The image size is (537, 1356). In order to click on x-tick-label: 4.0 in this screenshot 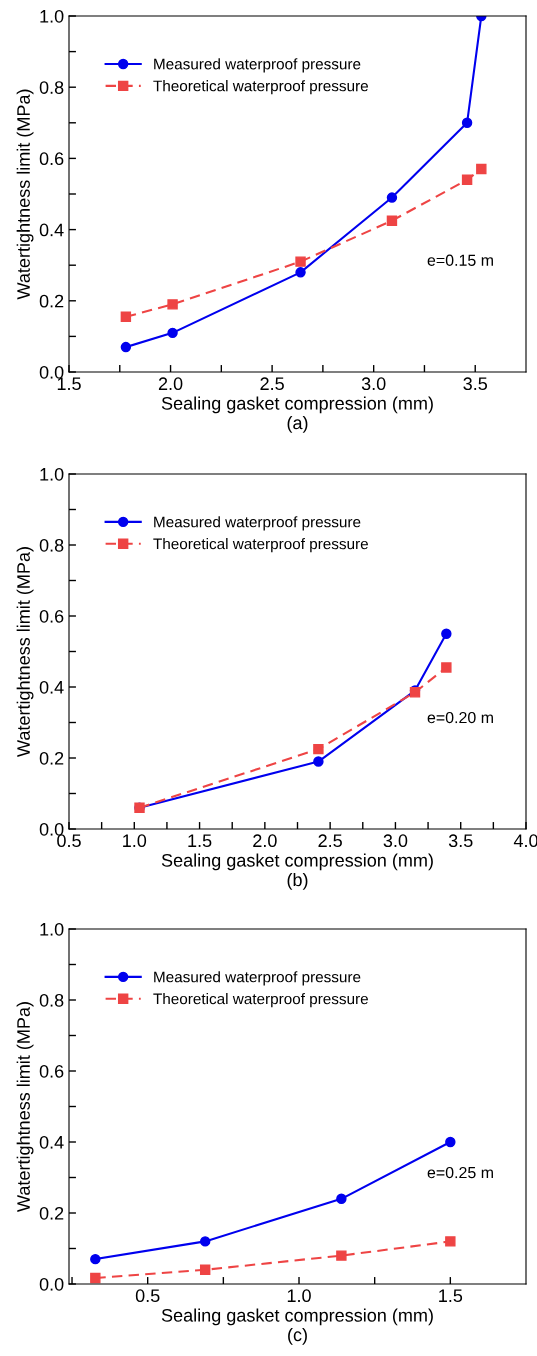, I will do `click(525, 841)`.